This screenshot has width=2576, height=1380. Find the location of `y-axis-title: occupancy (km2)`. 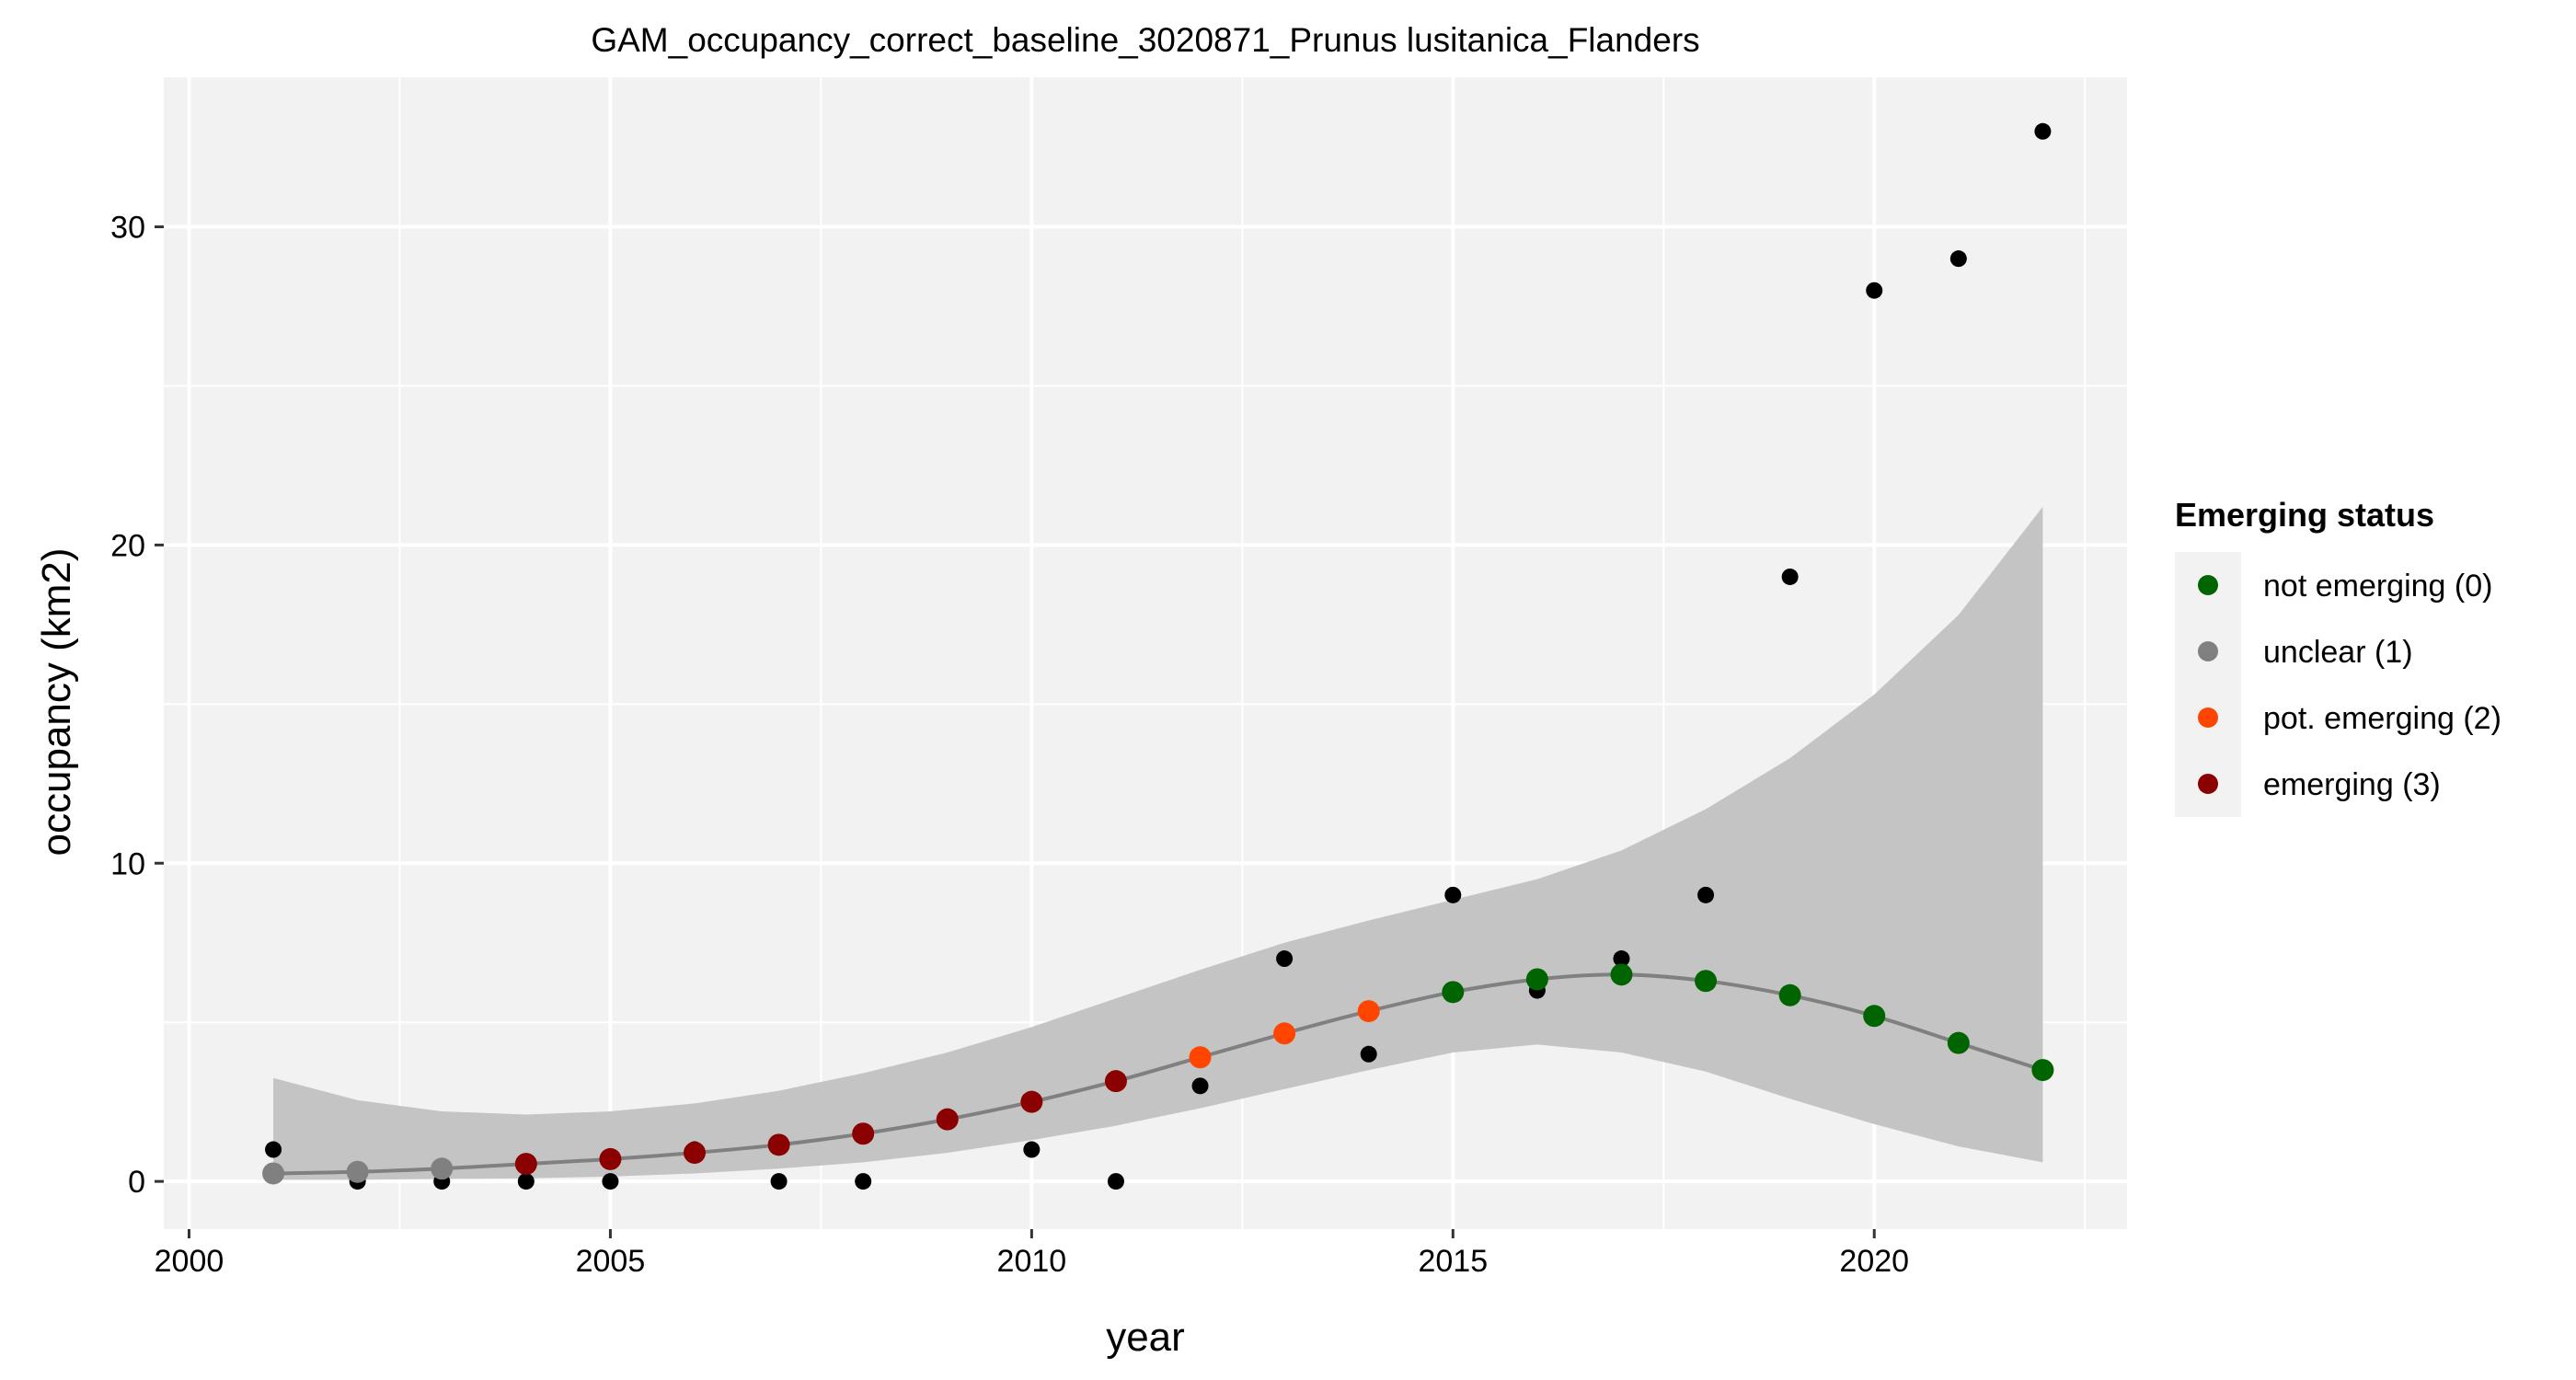

y-axis-title: occupancy (km2) is located at coordinates (56, 701).